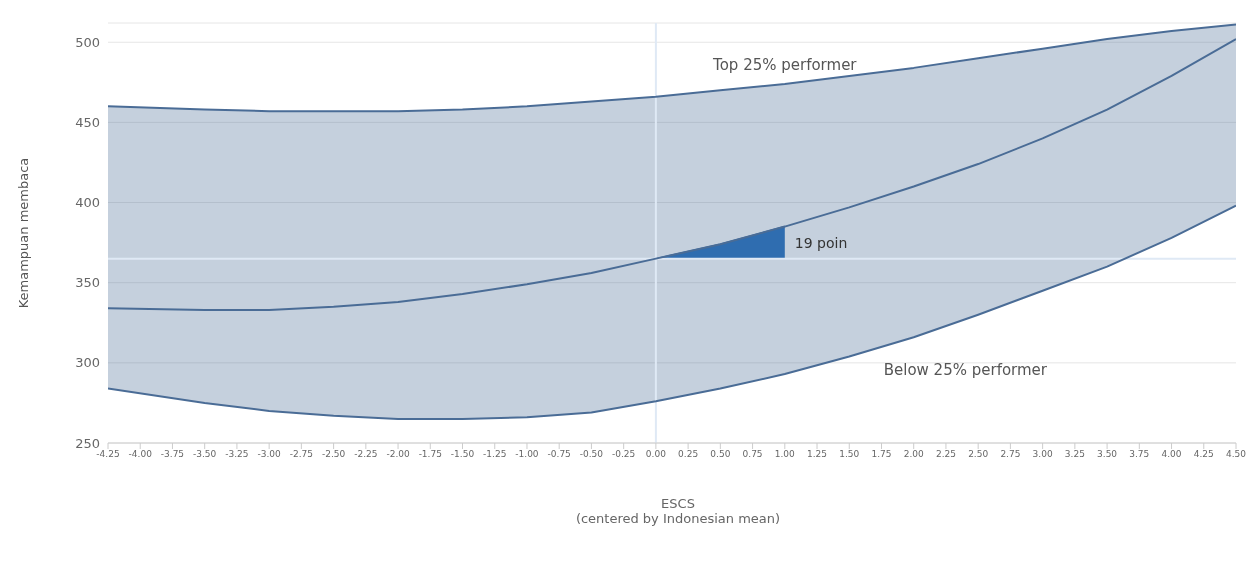 This screenshot has width=1259, height=570. What do you see at coordinates (1236, 454) in the screenshot?
I see `x-tick-label: 4.50` at bounding box center [1236, 454].